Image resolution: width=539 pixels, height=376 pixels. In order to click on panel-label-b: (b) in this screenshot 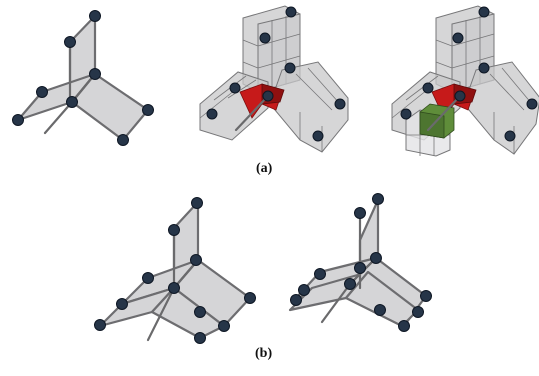, I will do `click(264, 353)`.